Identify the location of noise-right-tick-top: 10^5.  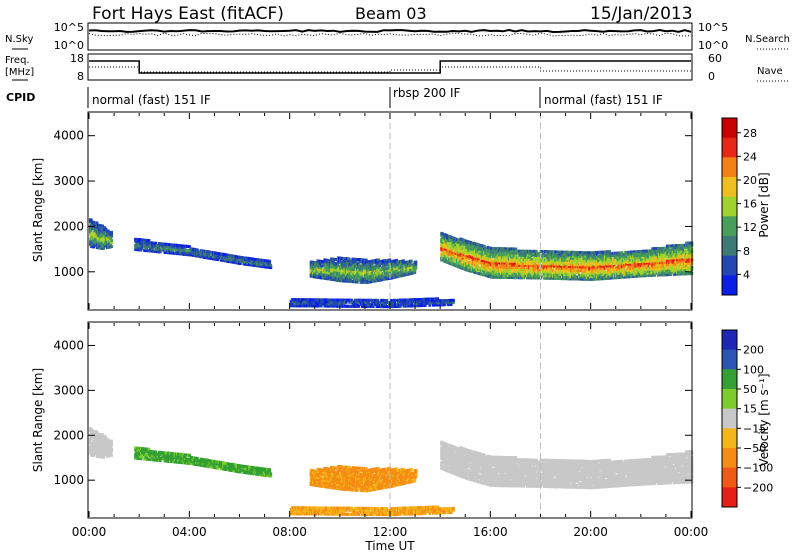
(713, 27).